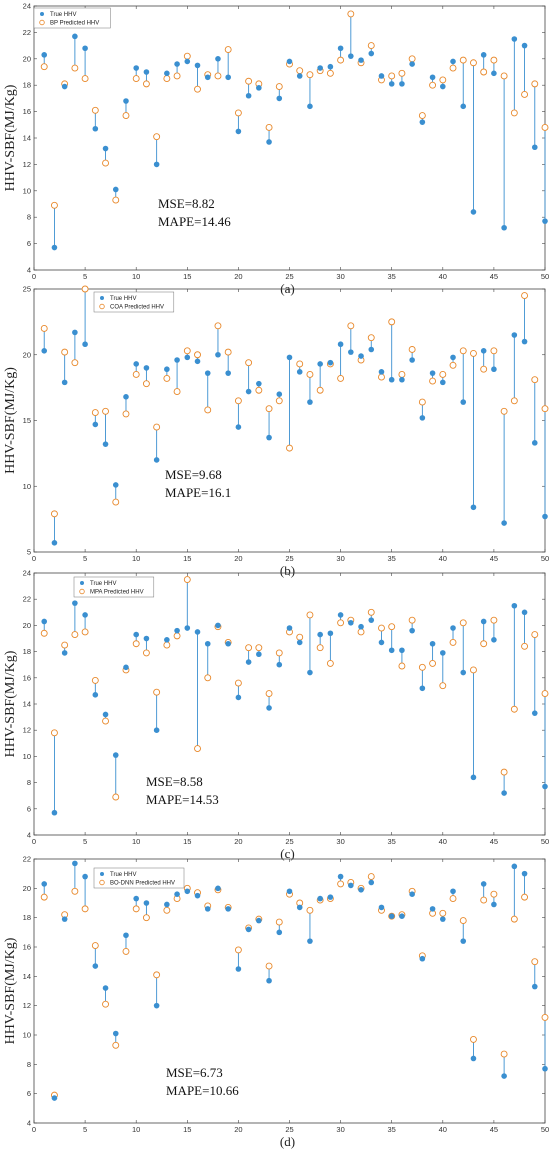  What do you see at coordinates (287, 570) in the screenshot?
I see `panel-caption: (b)` at bounding box center [287, 570].